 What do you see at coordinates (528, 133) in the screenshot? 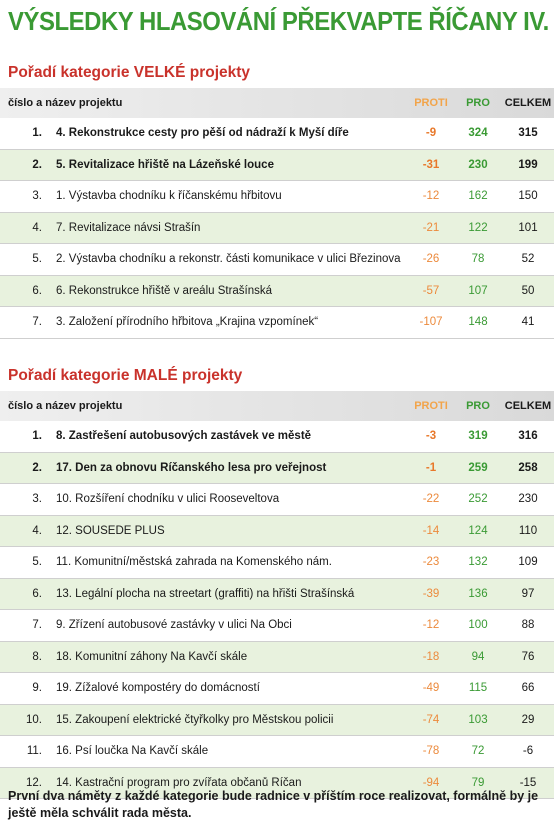
I see `celkem-cell: 315` at bounding box center [528, 133].